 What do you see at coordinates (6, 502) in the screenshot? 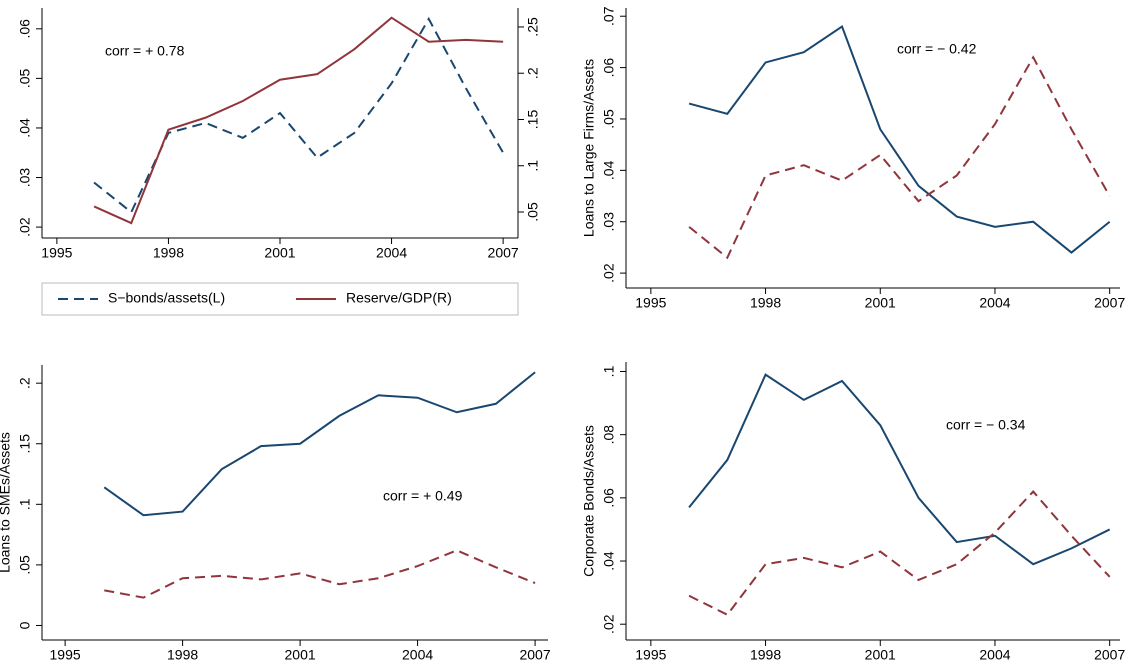
I see `y-axis-title: Loans to SMEs/Assets` at bounding box center [6, 502].